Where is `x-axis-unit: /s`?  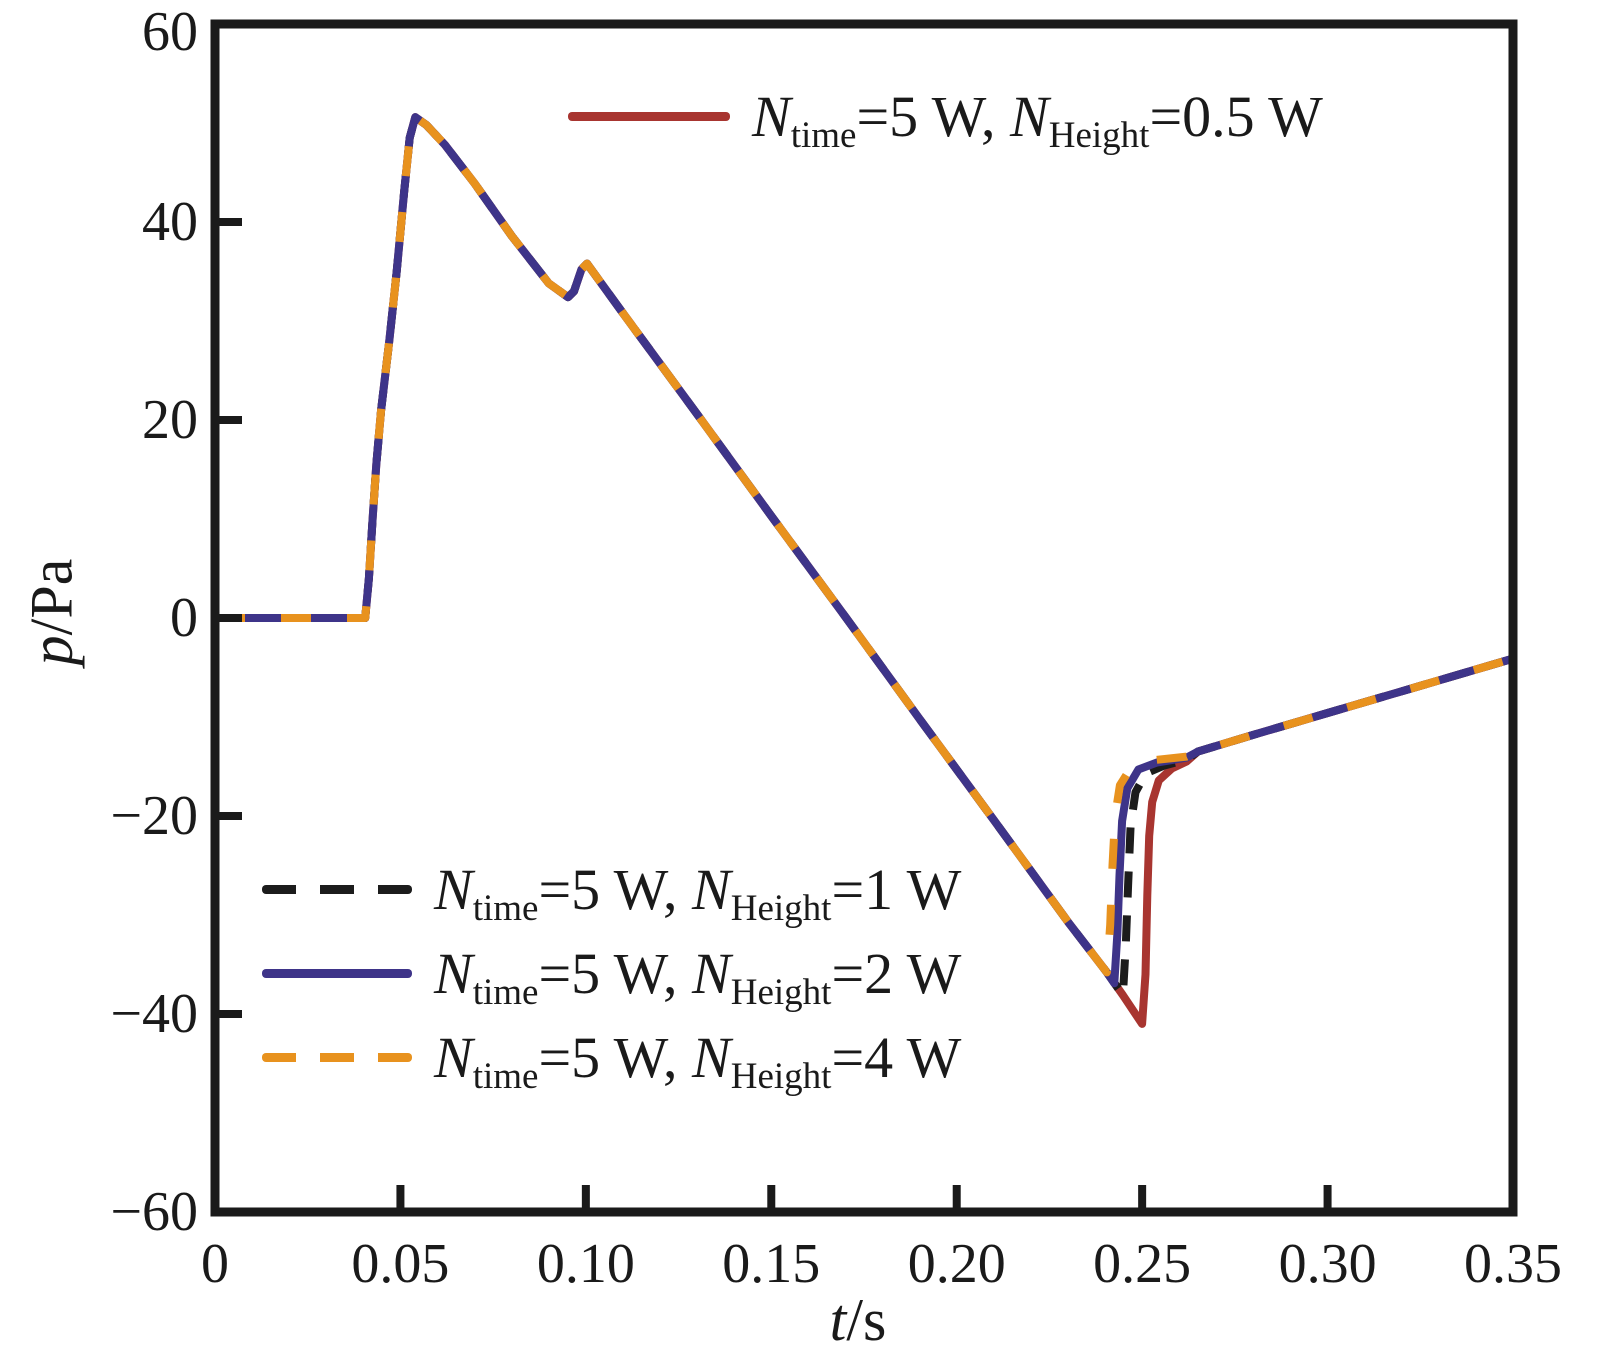
x-axis-unit: /s is located at coordinates (866, 1320).